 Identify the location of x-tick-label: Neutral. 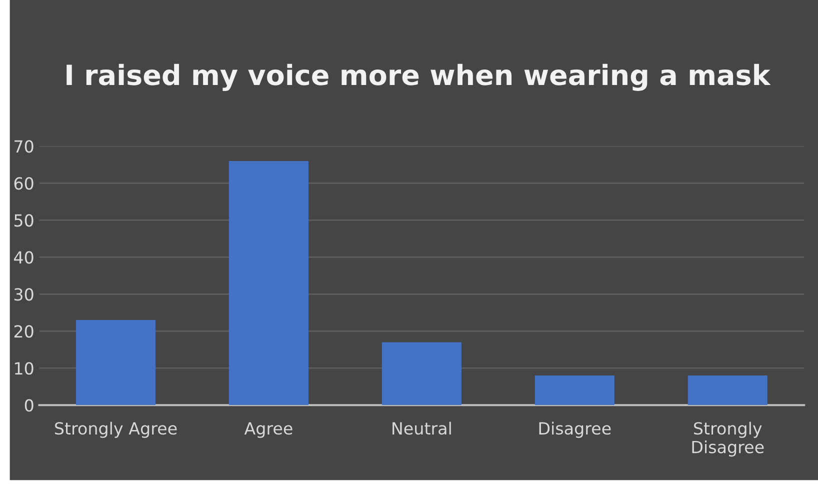
(421, 428).